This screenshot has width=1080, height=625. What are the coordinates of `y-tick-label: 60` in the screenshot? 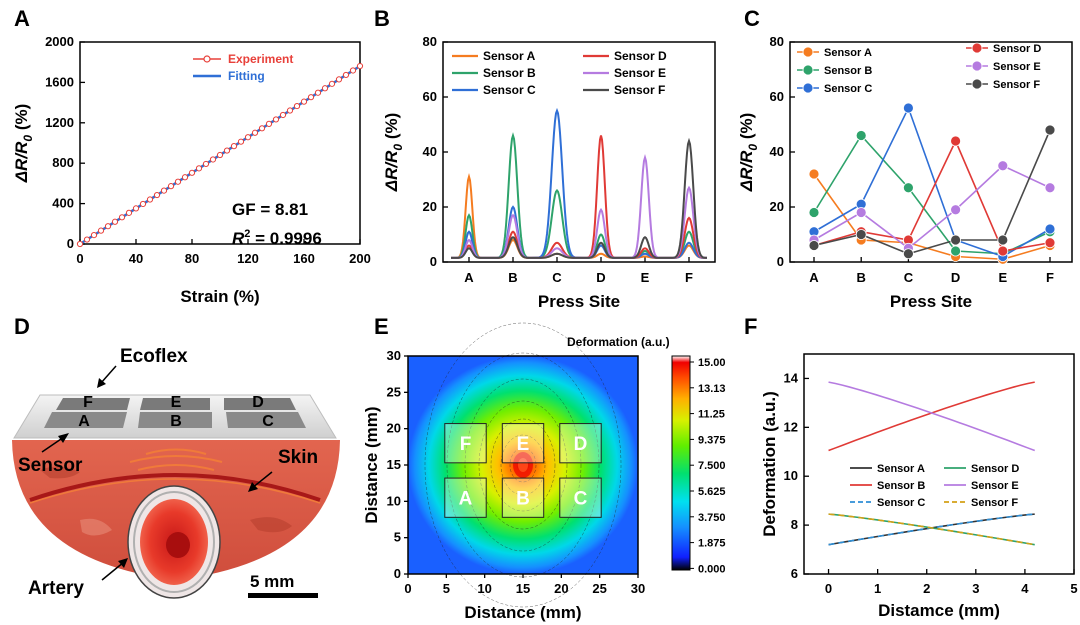 It's located at (777, 96).